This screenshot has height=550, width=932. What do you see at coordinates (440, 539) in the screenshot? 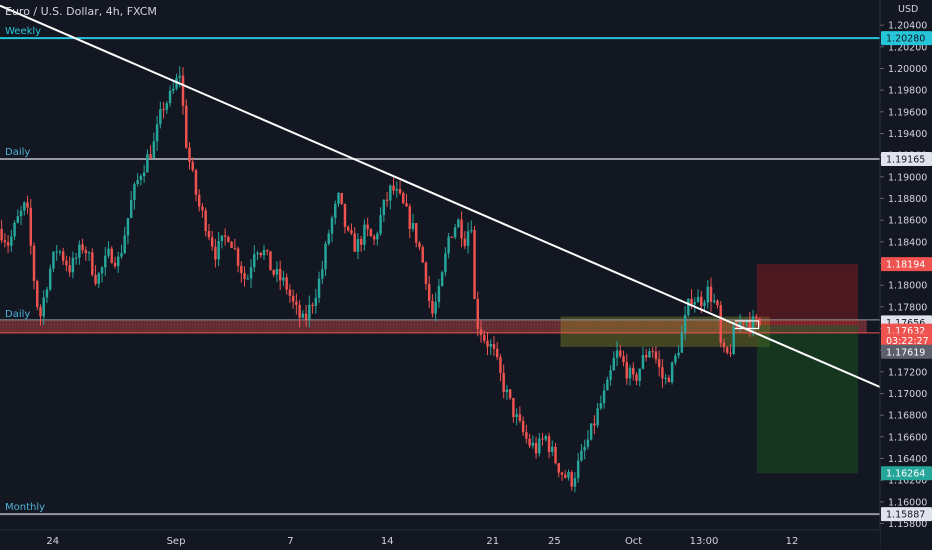
I see `time-axis: 24 Sep 7 14 21 25 Oct 13:00 12` at bounding box center [440, 539].